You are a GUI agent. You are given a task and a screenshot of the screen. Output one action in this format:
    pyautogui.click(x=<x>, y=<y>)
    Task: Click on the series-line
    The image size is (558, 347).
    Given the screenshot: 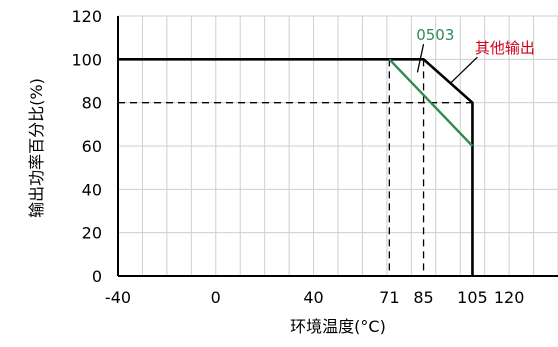 What is the action you would take?
    pyautogui.click(x=431, y=102)
    